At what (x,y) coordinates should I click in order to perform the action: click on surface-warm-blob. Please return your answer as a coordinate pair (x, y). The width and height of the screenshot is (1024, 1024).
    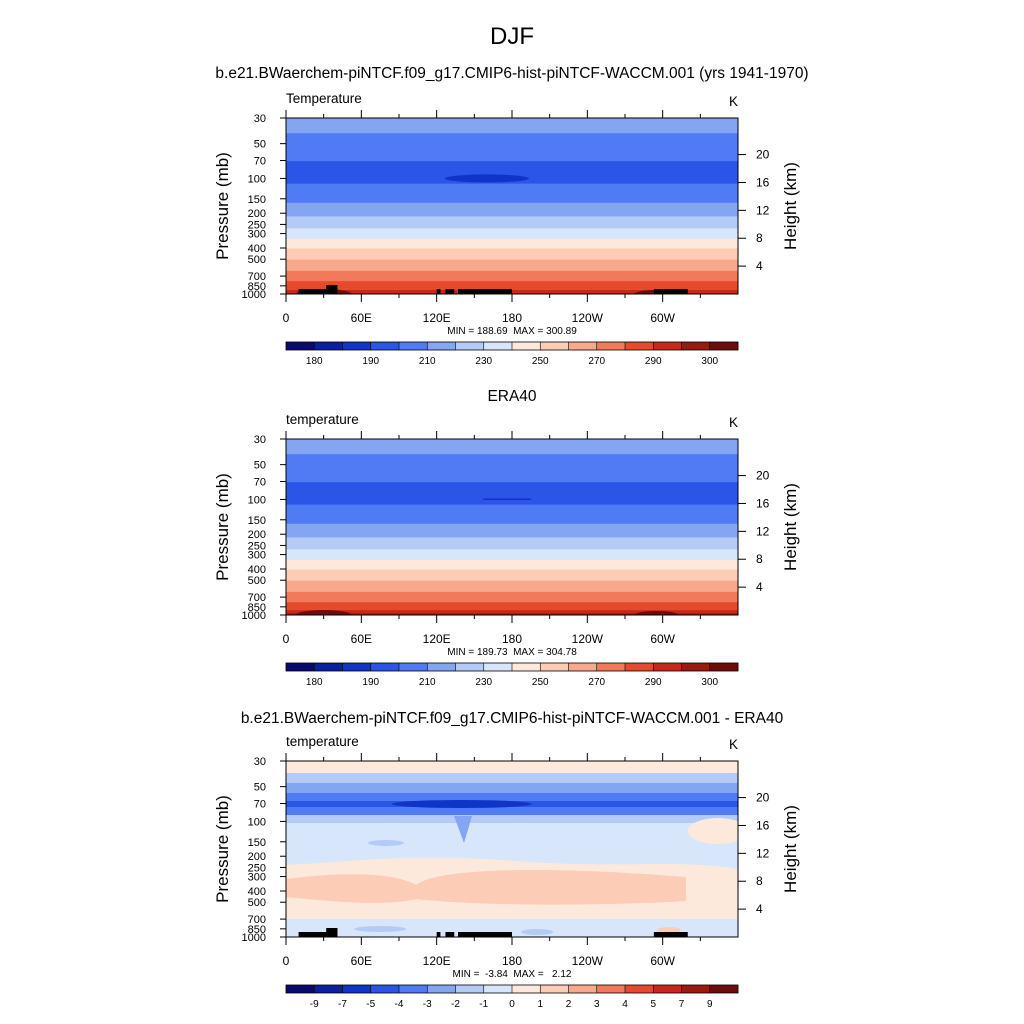
    Looking at the image, I should click on (323, 612).